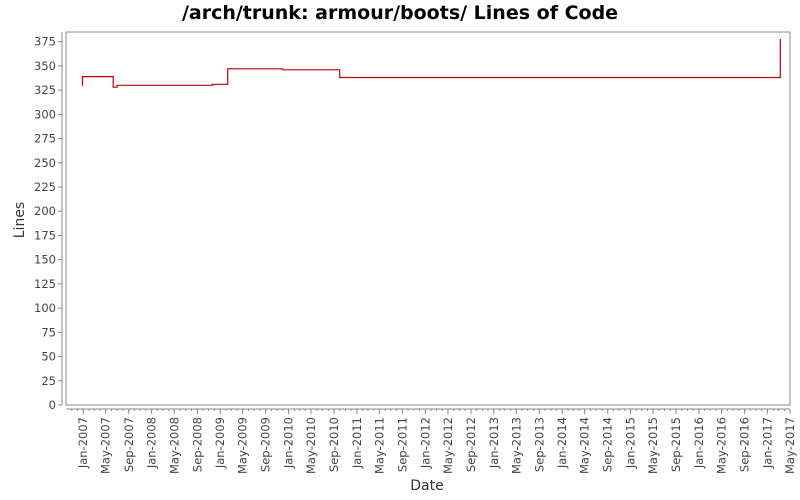  I want to click on x-tick-label: Sep-2007, so click(129, 444).